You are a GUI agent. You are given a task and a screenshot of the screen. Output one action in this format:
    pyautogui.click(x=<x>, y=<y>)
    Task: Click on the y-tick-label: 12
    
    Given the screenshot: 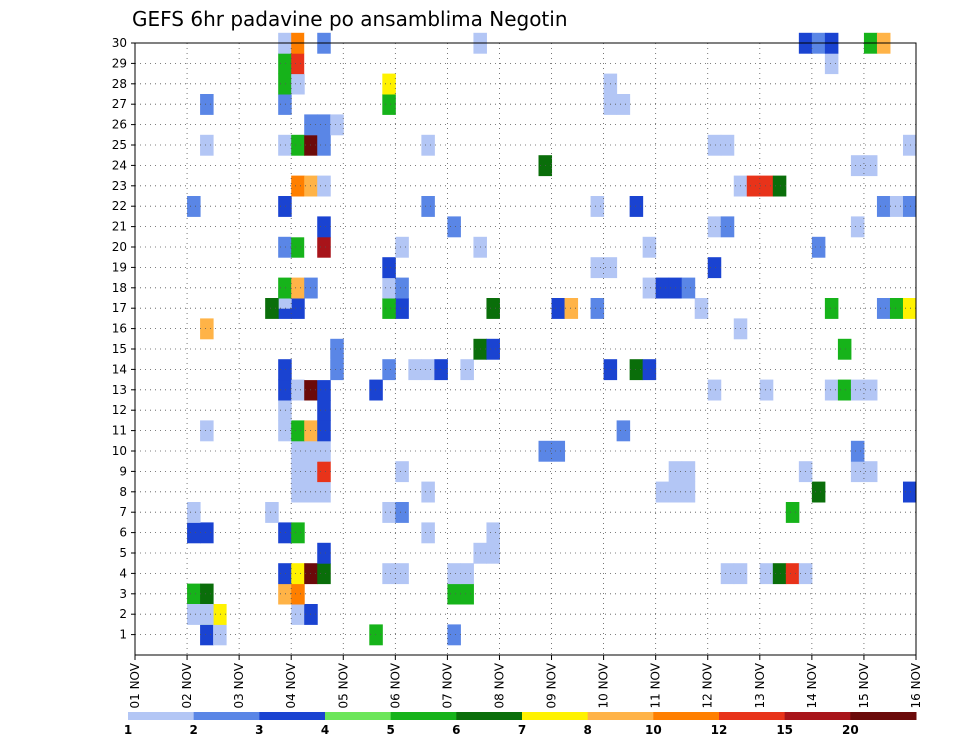 What is the action you would take?
    pyautogui.click(x=119, y=410)
    